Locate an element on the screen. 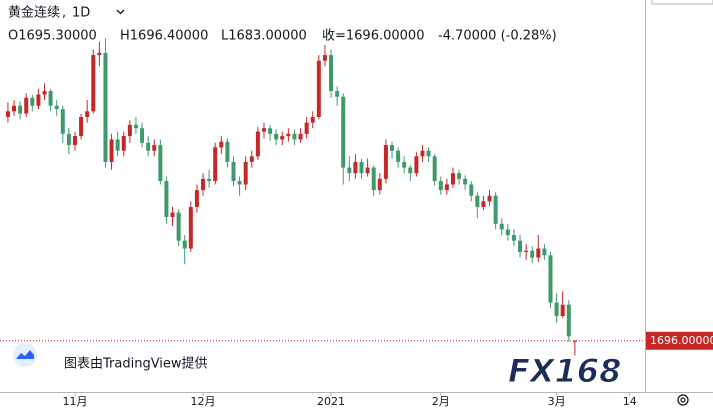  x-tick-label: 11月 is located at coordinates (74, 401).